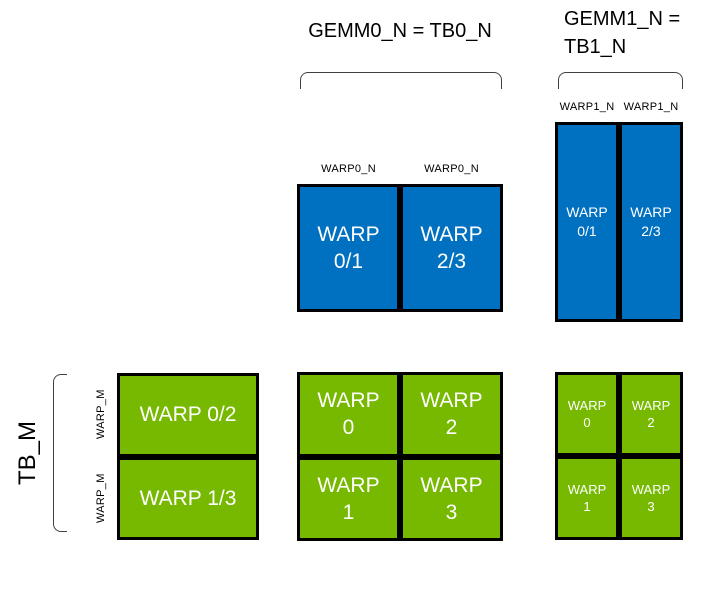  What do you see at coordinates (622, 33) in the screenshot?
I see `gemm1-n-title: GEMM1_N = TB1_N` at bounding box center [622, 33].